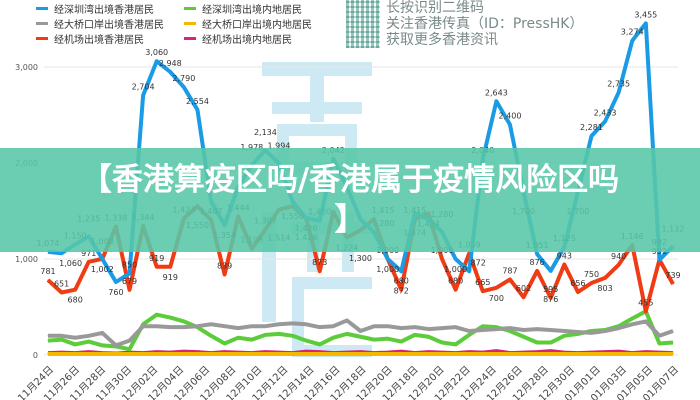 Image resolution: width=700 pixels, height=400 pixels. What do you see at coordinates (110, 9) in the screenshot?
I see `legend-item: 经深圳湾出境香港居民` at bounding box center [110, 9].